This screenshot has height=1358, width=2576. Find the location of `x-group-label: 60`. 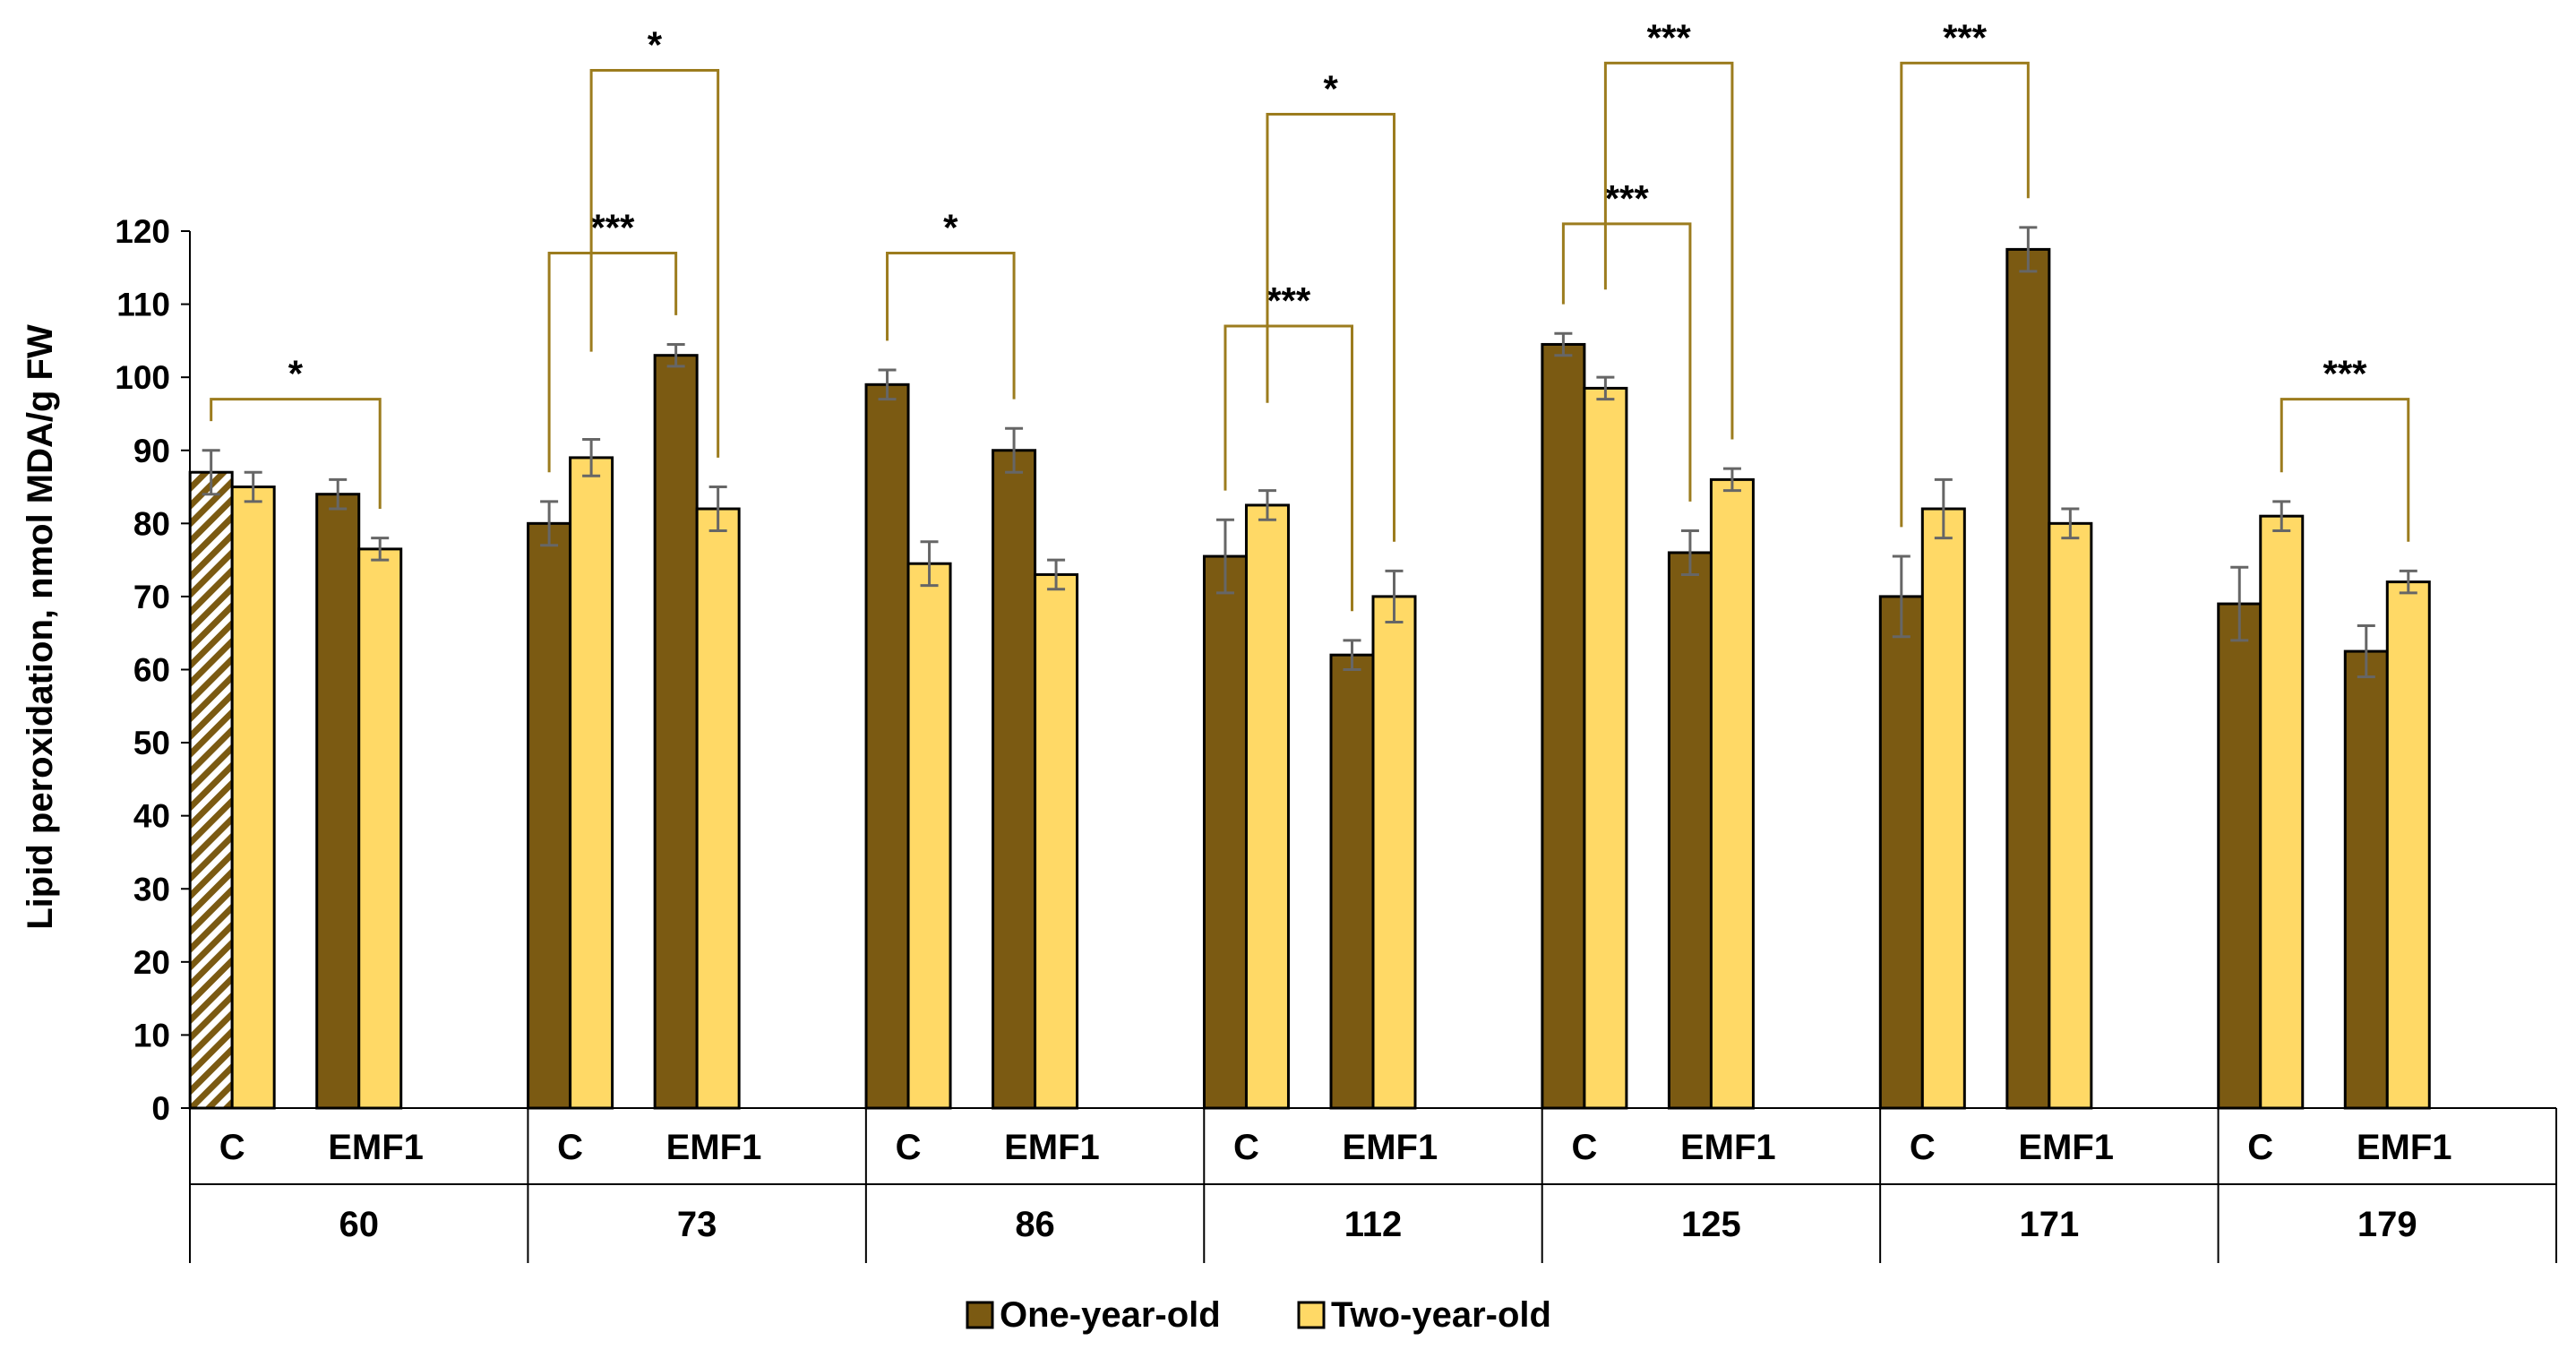

x-group-label: 60 is located at coordinates (359, 1224).